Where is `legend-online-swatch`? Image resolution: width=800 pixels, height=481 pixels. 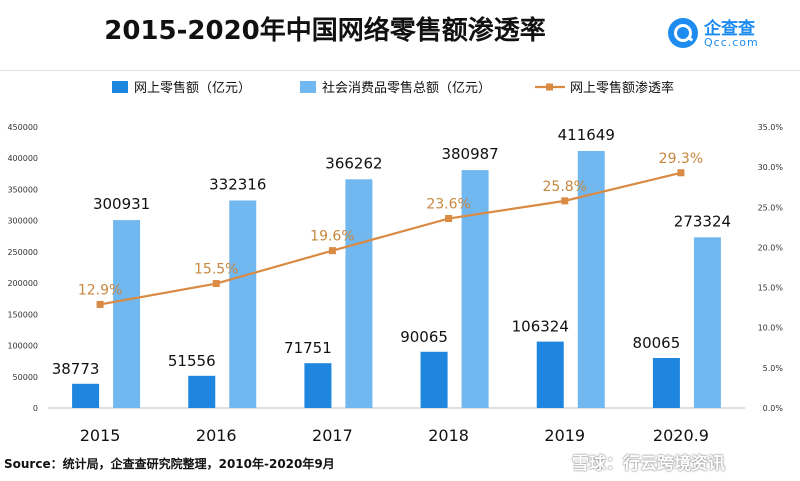 legend-online-swatch is located at coordinates (120, 87).